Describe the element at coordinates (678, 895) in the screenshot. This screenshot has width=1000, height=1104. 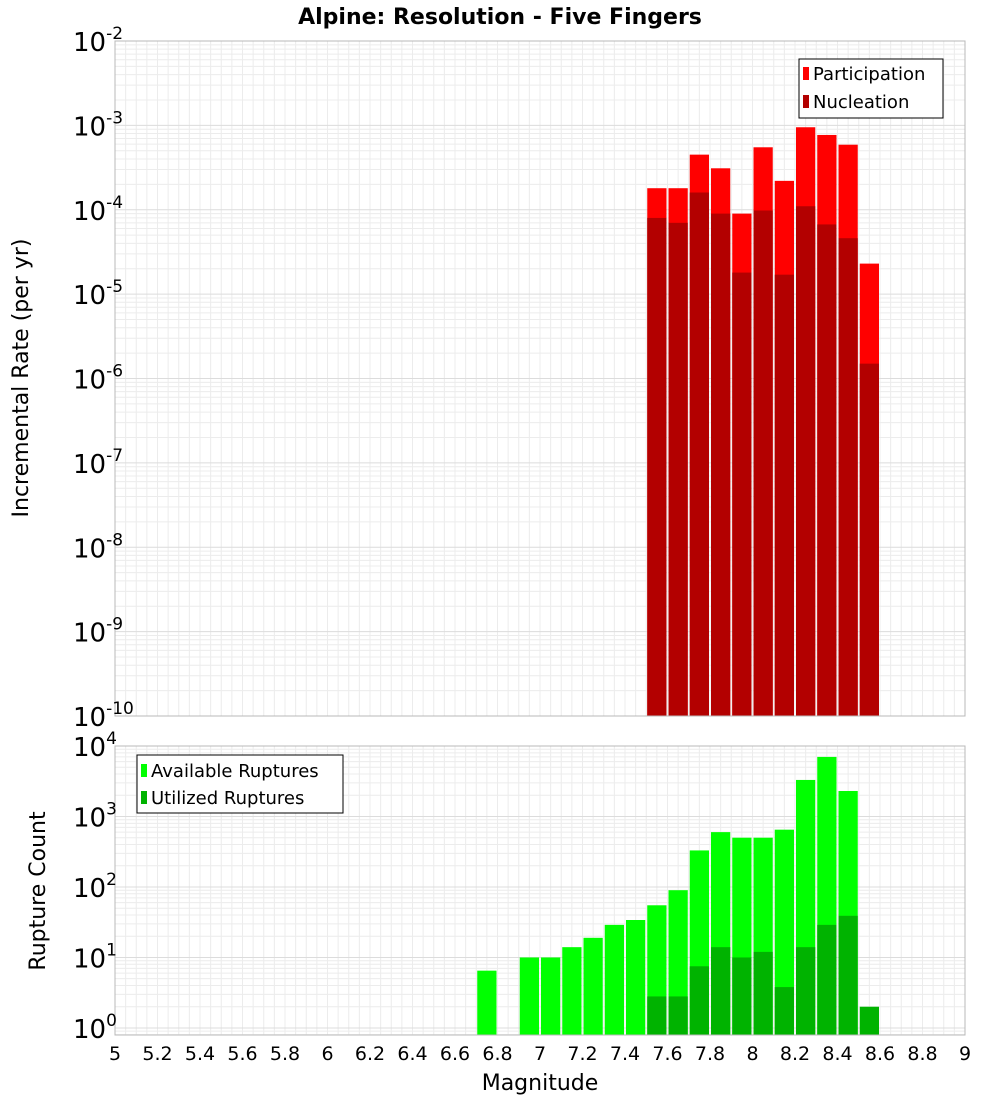
I see `rupture-plot-bars` at that location.